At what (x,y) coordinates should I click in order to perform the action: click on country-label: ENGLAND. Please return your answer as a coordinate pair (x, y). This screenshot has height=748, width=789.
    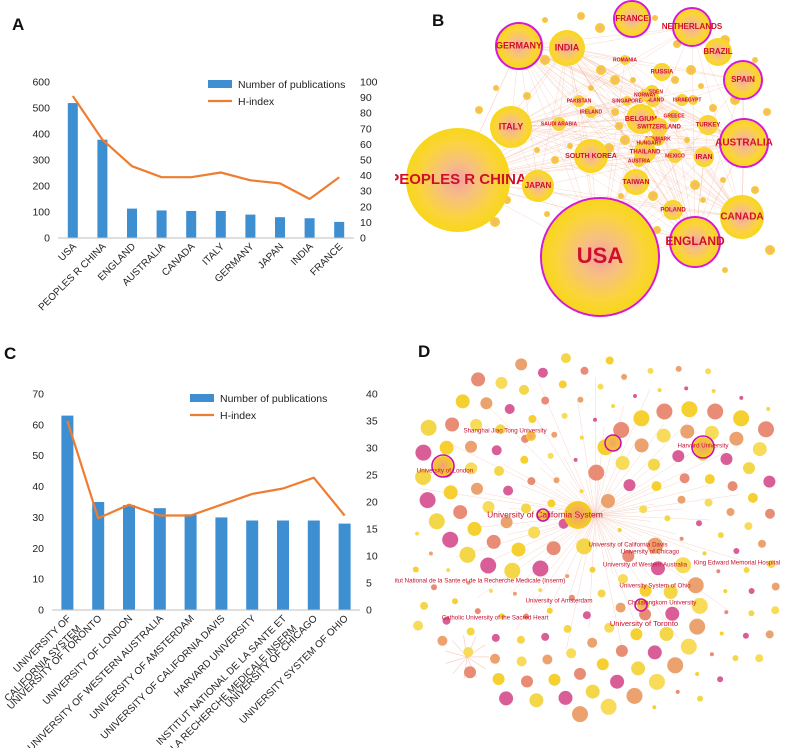
    Looking at the image, I should click on (695, 241).